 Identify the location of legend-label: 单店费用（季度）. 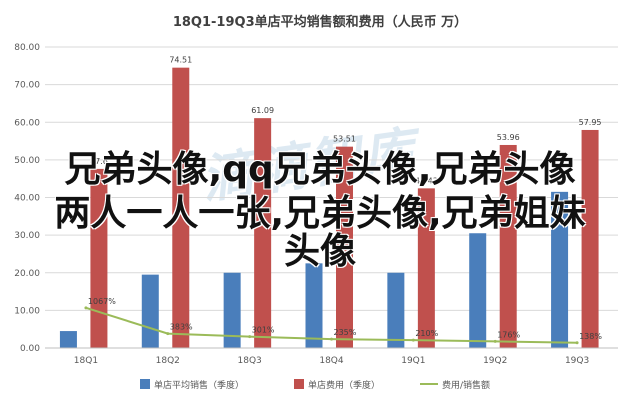
(344, 385).